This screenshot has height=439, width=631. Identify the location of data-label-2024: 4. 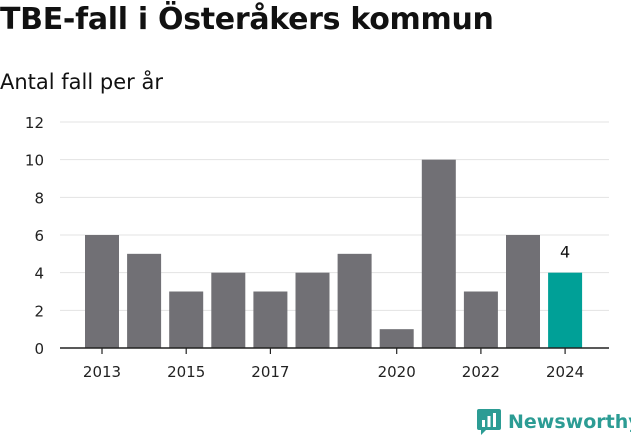
(565, 252).